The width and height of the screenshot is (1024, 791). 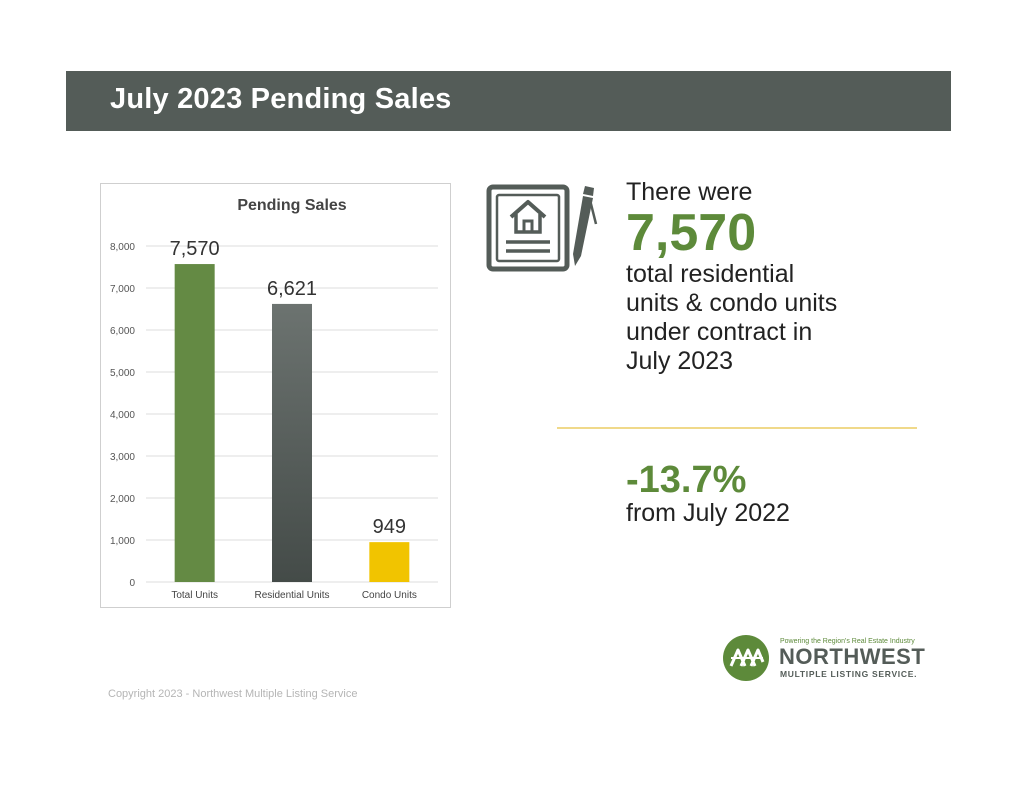 What do you see at coordinates (849, 674) in the screenshot?
I see `logo-subname: MULTIPLE LISTING SERVICE.` at bounding box center [849, 674].